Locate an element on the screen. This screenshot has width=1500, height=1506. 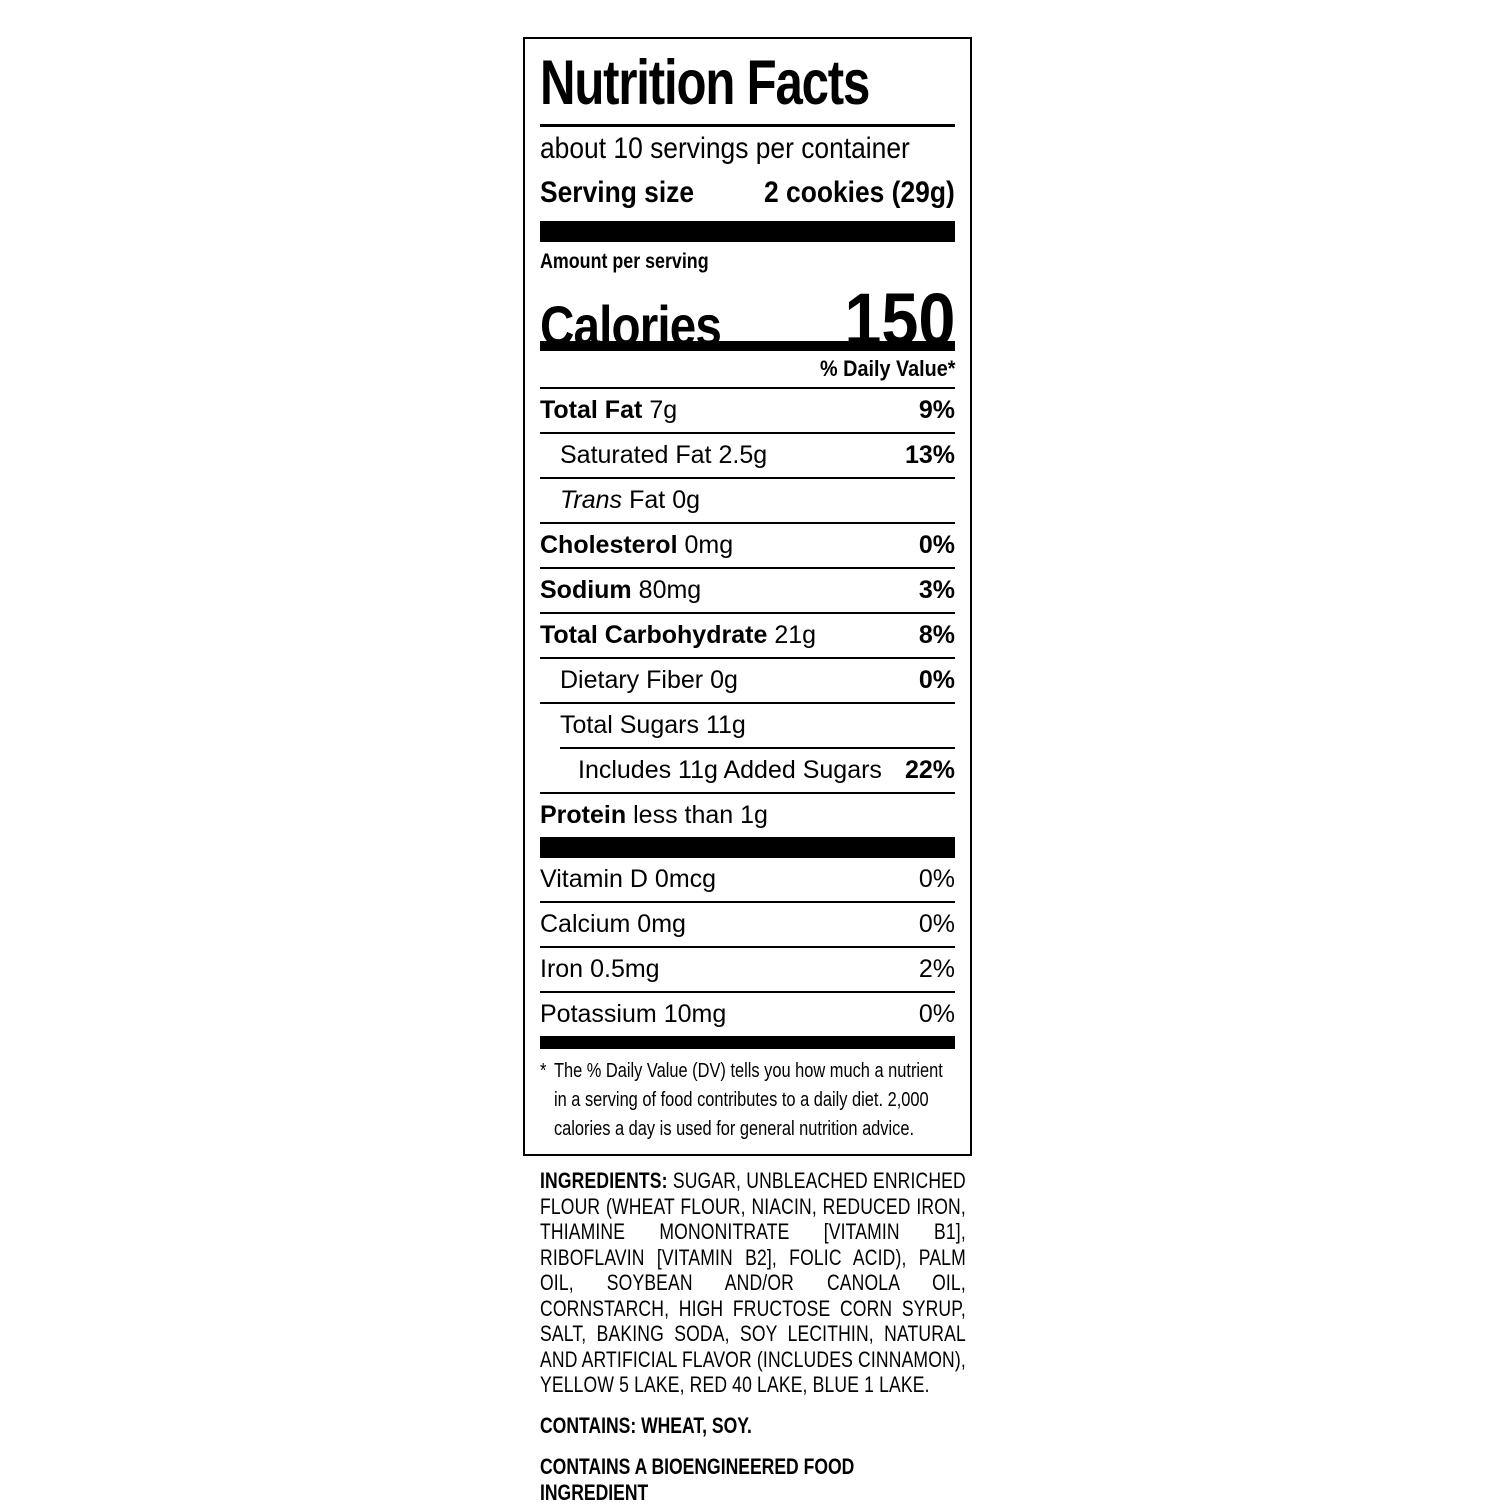
nutrient-row-protein: Protein less than 1g is located at coordinates (747, 815).